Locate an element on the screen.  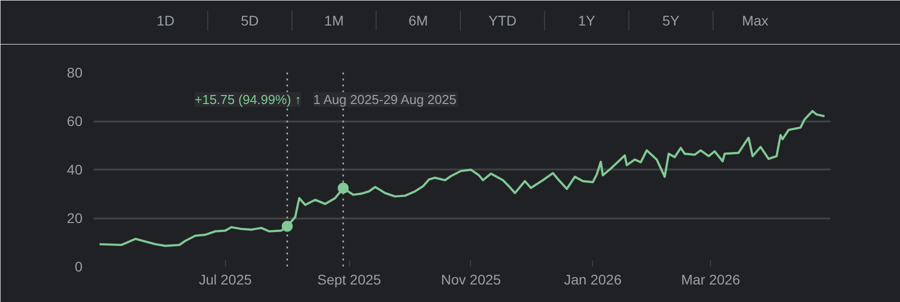
text: 6M is located at coordinates (418, 20).